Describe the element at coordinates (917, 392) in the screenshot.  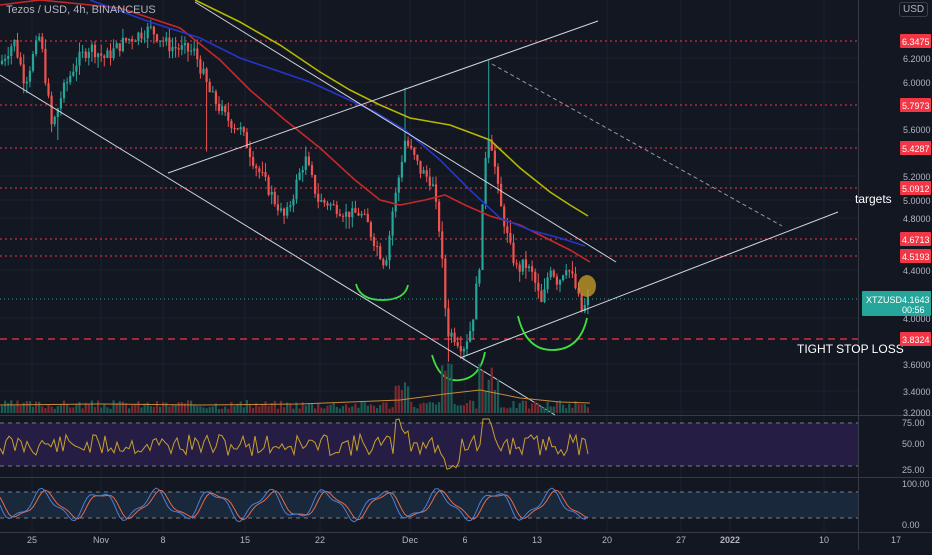
I see `price-tick-label: 3.4000` at that location.